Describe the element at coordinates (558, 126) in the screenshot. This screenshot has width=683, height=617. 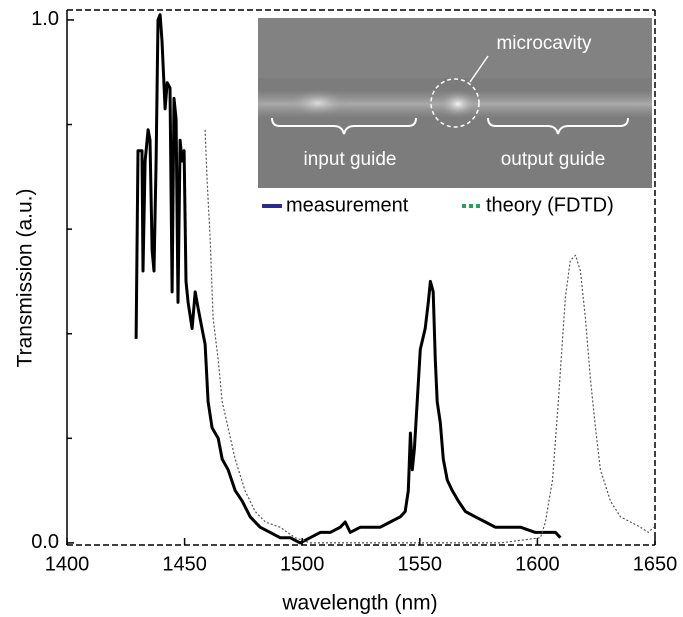
I see `output-brace` at that location.